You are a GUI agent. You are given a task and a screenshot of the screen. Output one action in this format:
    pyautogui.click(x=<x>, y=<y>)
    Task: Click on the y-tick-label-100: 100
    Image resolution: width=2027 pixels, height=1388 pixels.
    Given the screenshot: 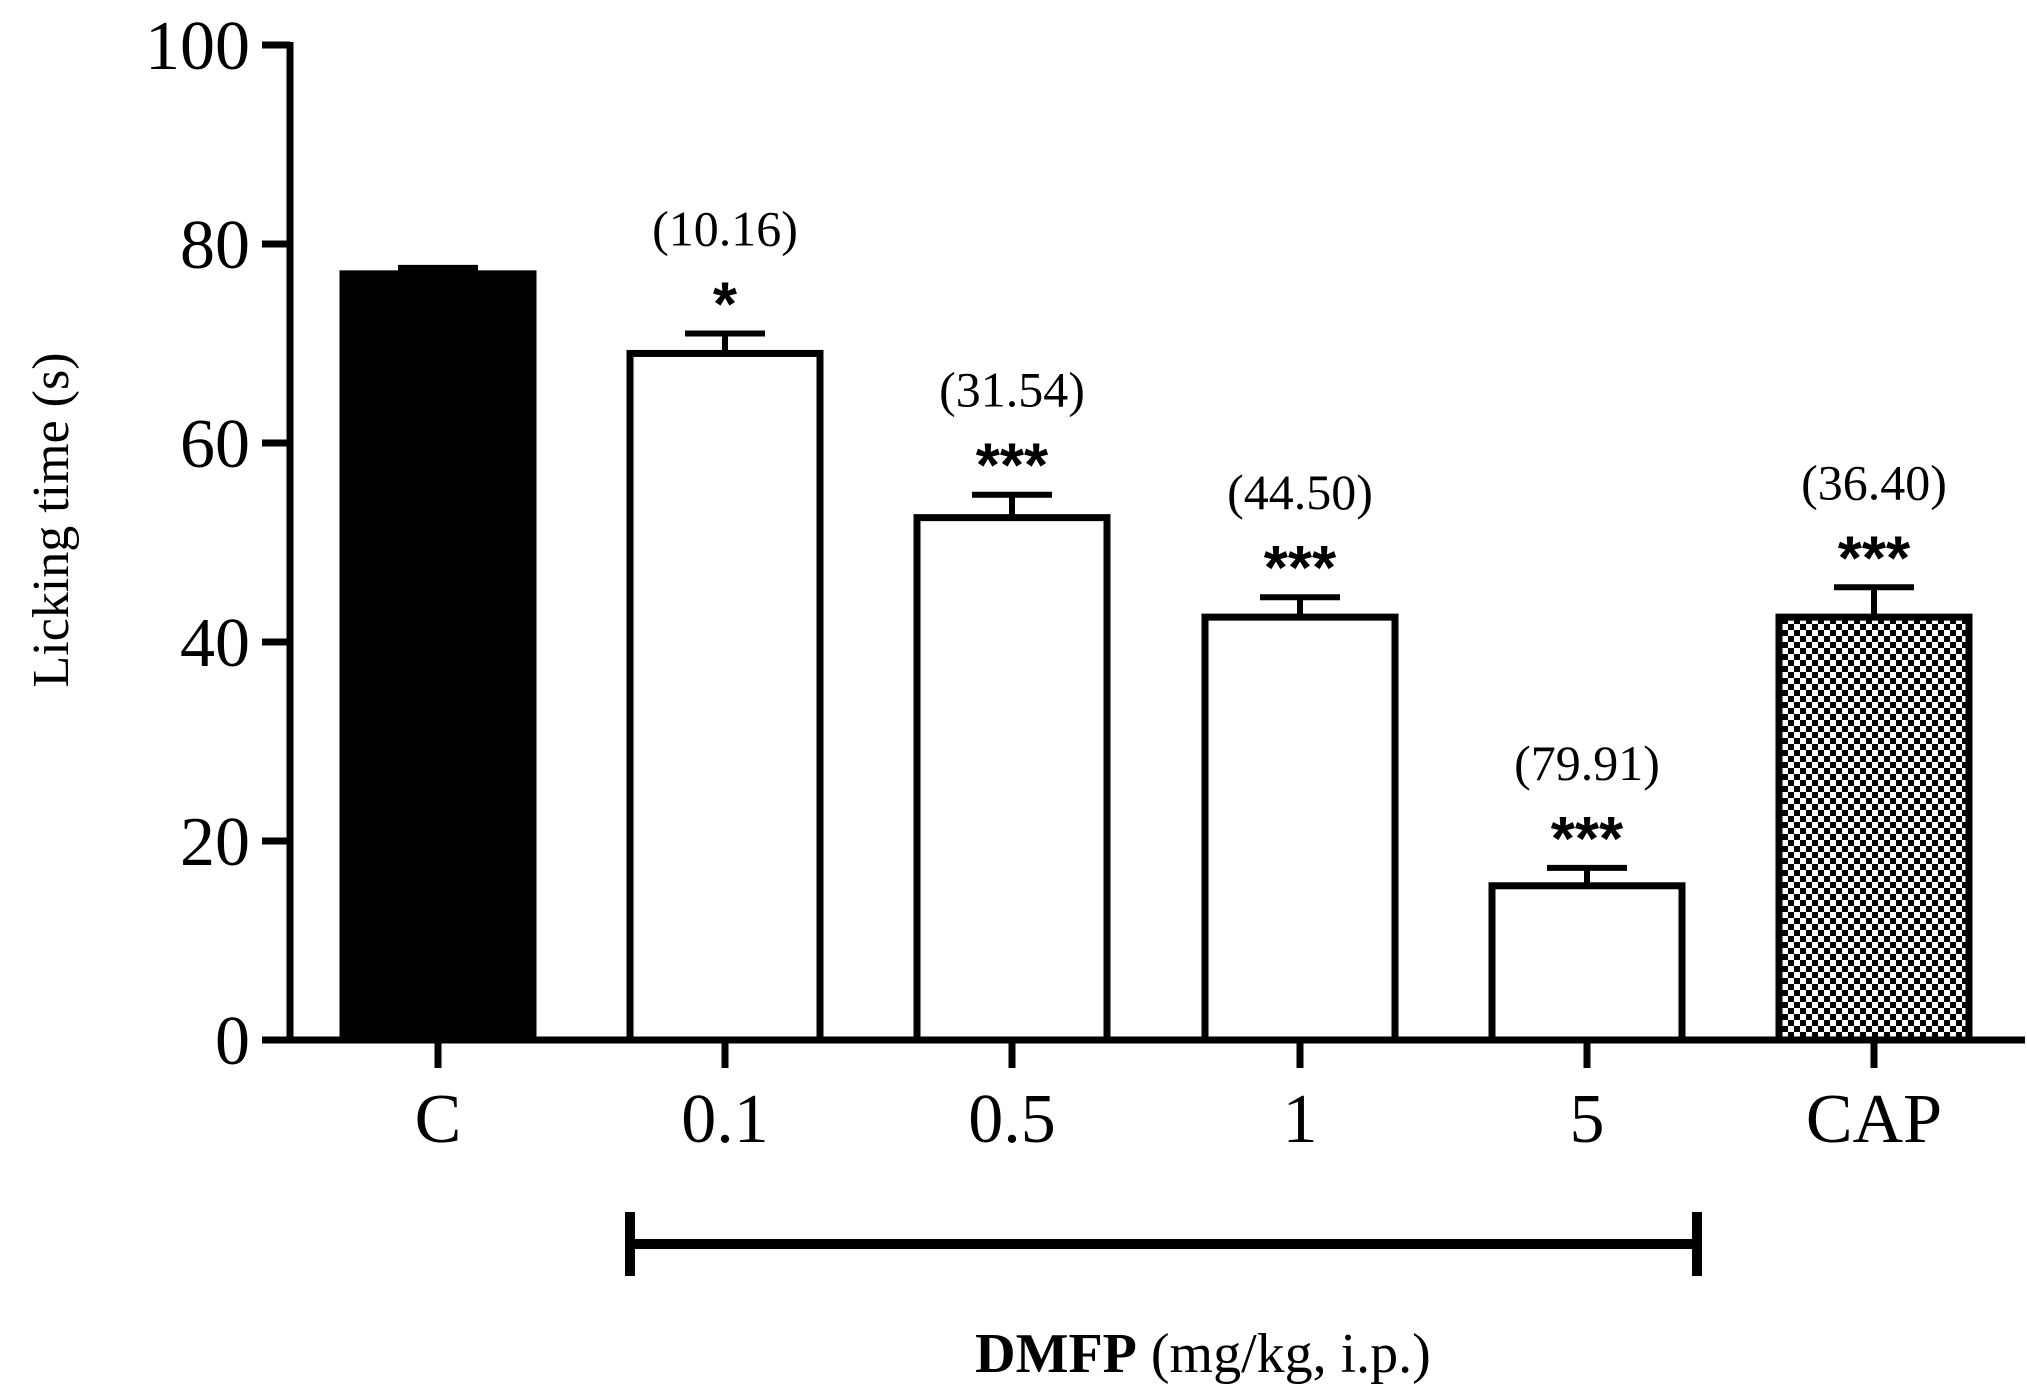 What is the action you would take?
    pyautogui.click(x=197, y=46)
    